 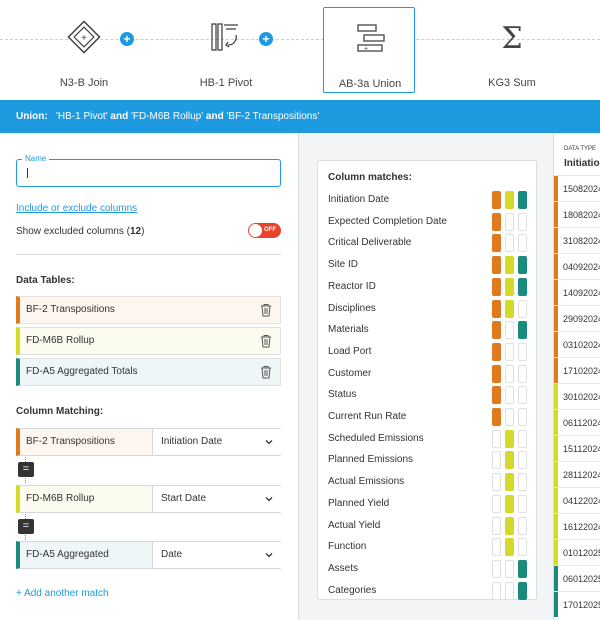 I want to click on excluded-count: 12, so click(x=135, y=231).